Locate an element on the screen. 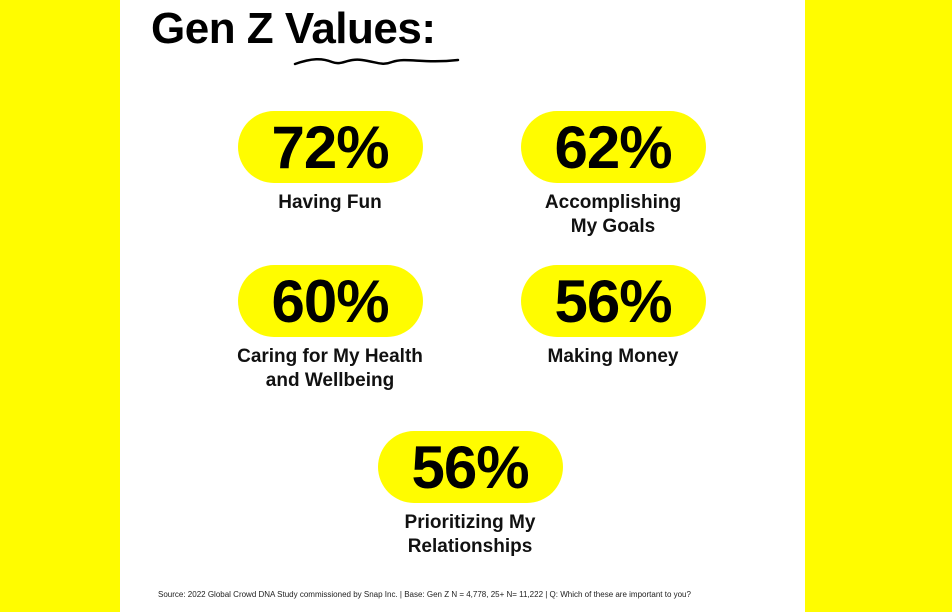  stat-value: 72% is located at coordinates (330, 147).